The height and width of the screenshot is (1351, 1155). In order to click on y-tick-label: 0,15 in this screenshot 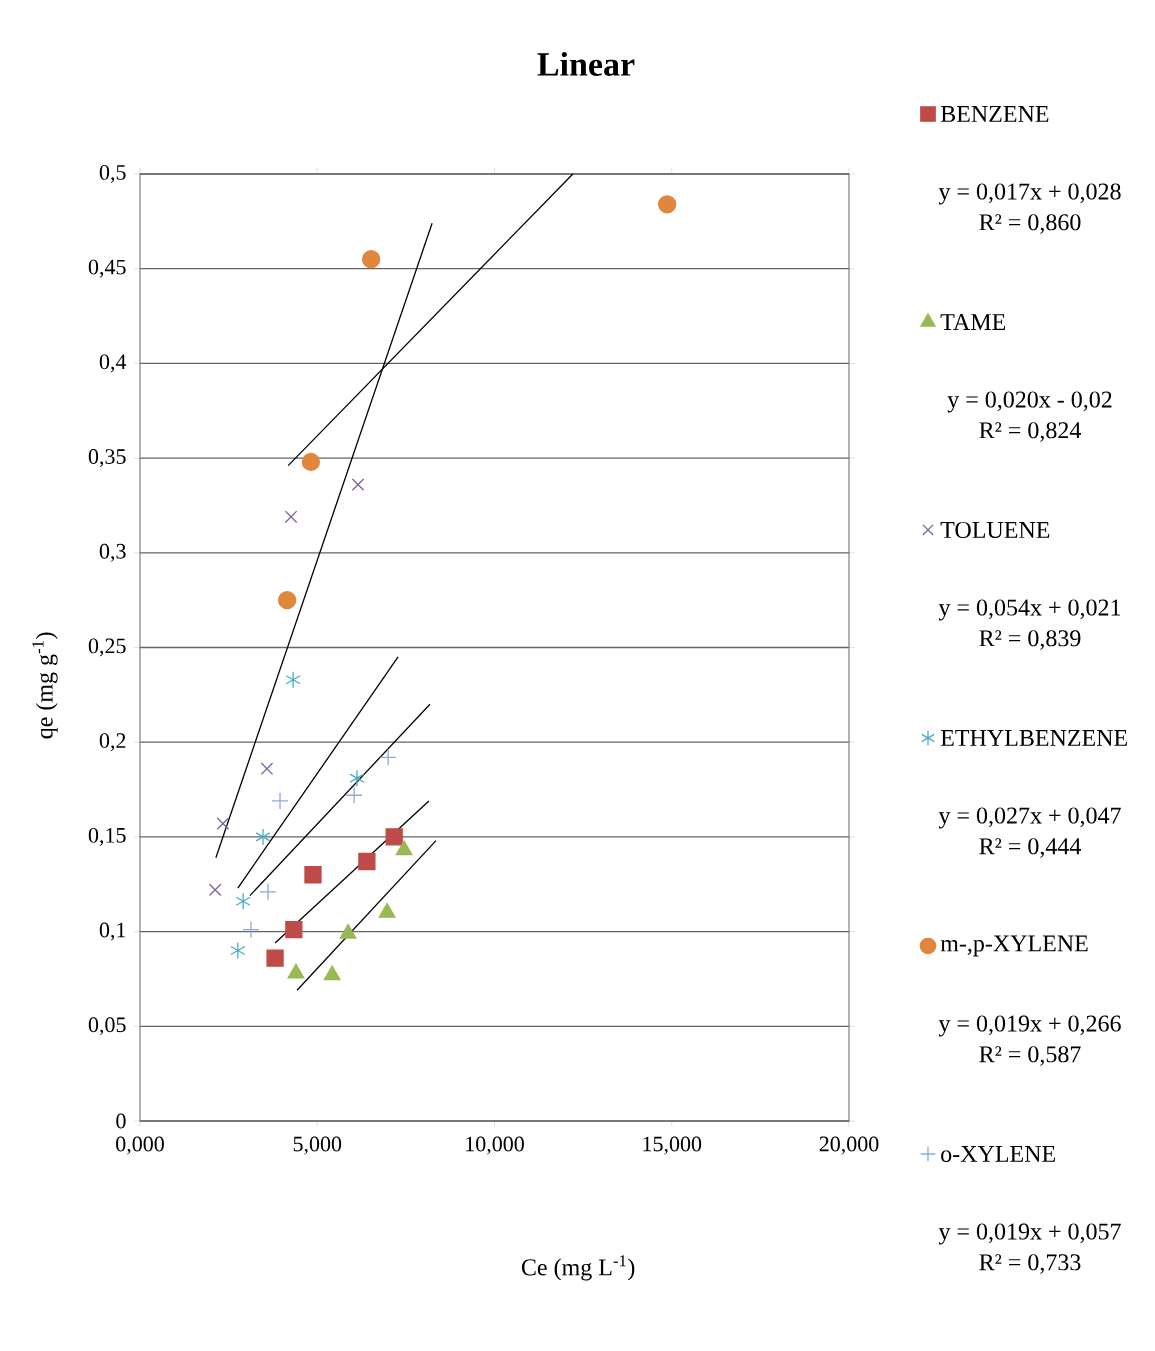, I will do `click(107, 836)`.